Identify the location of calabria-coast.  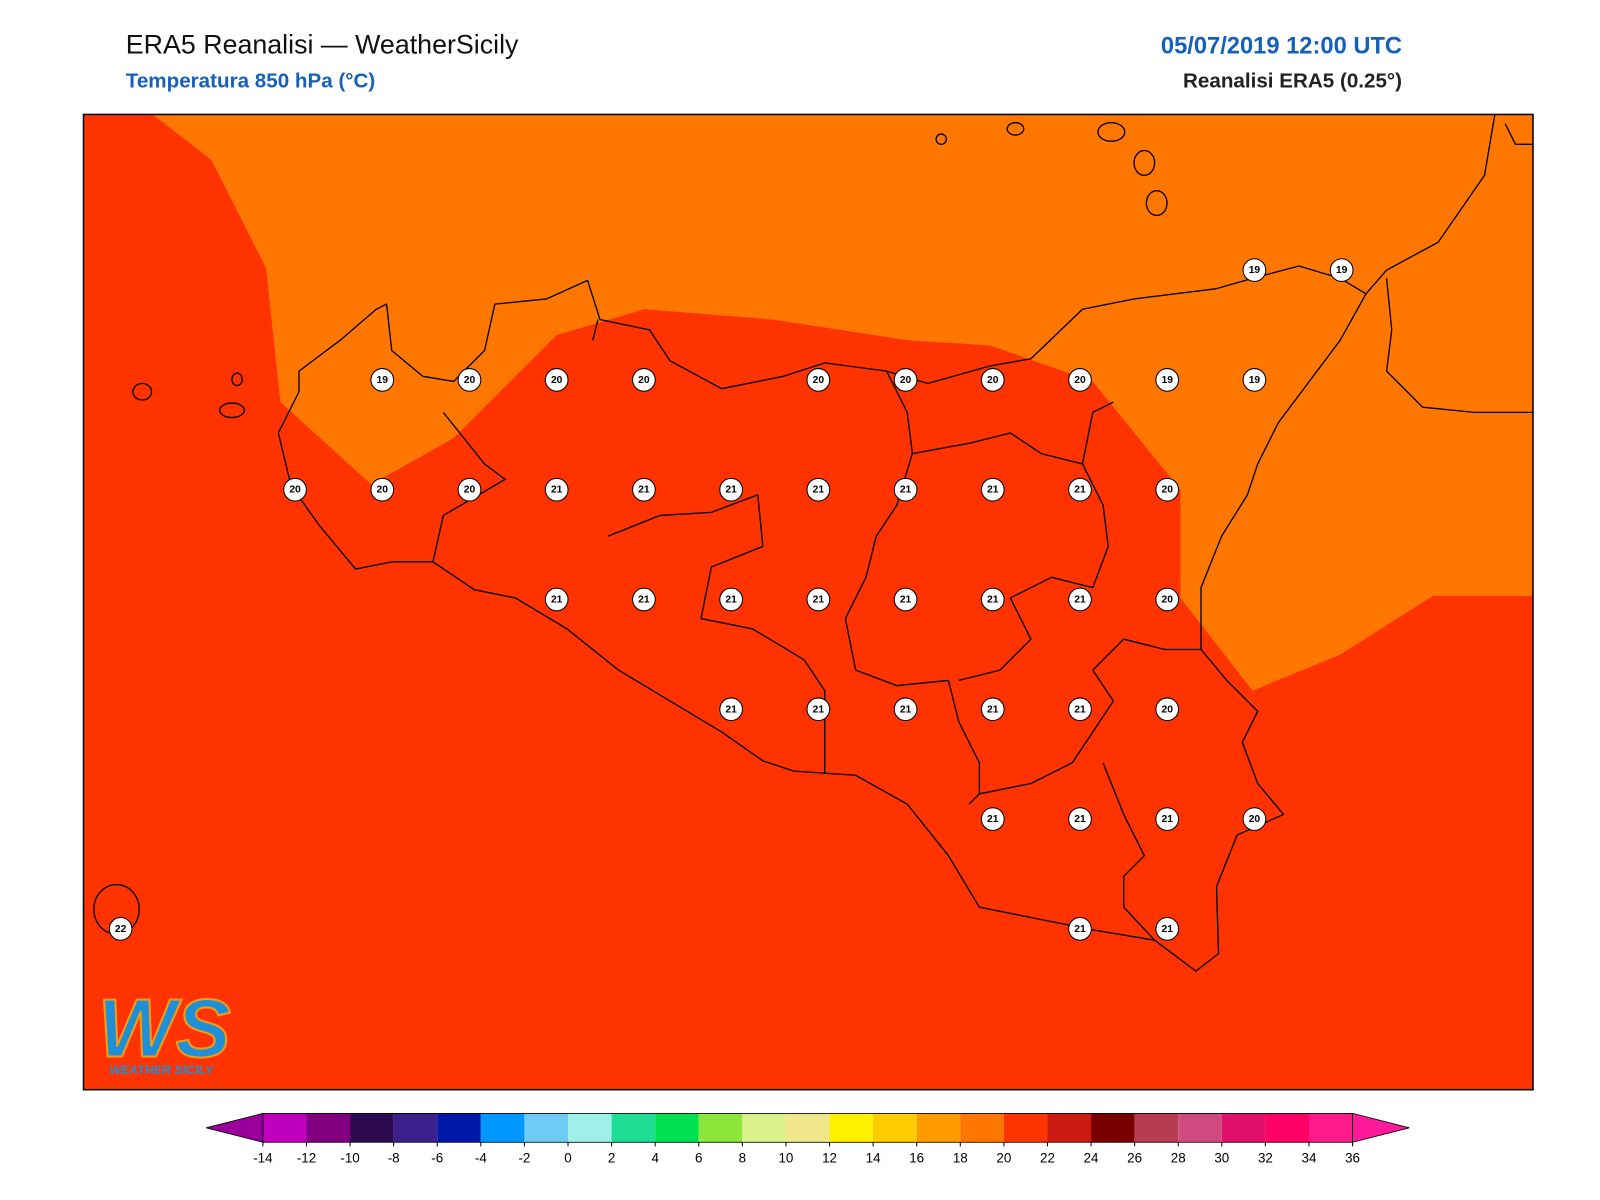
(1449, 264).